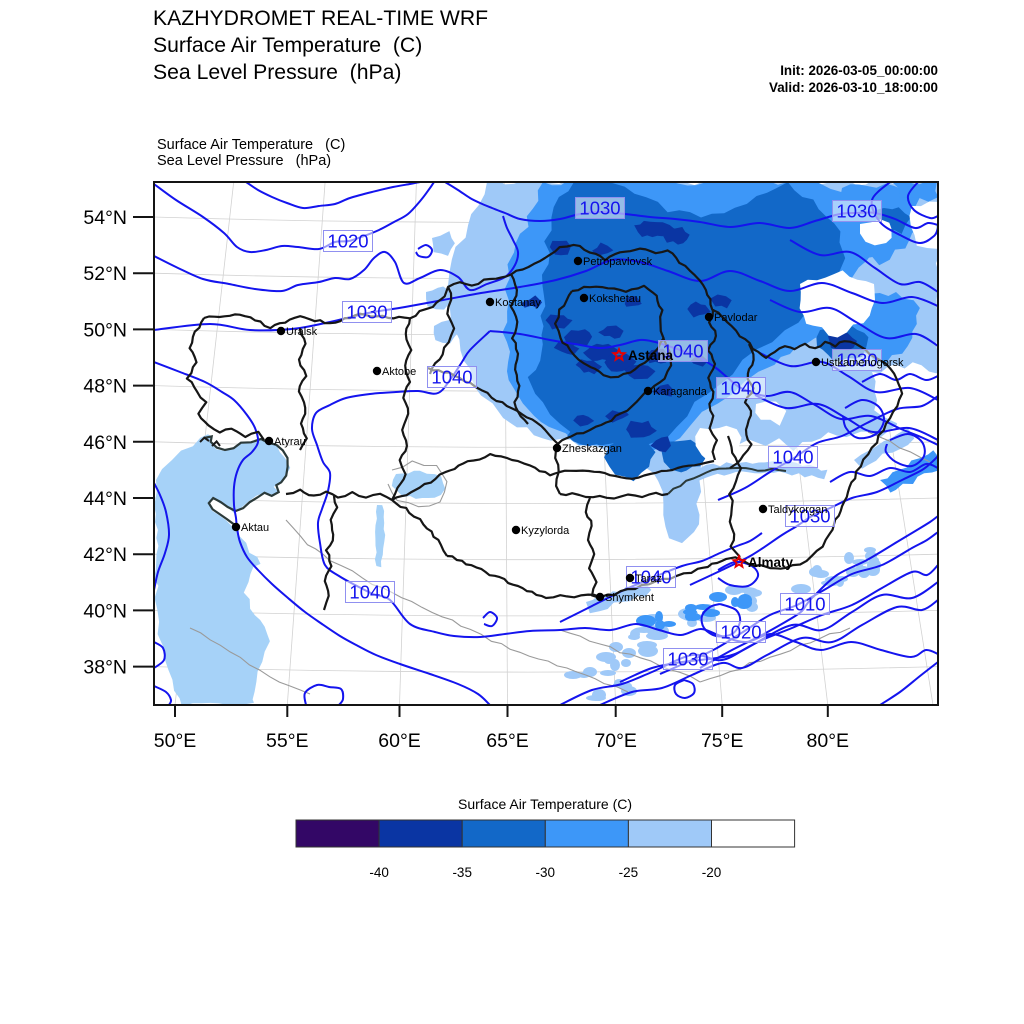 This screenshot has height=1024, width=1024. Describe the element at coordinates (287, 741) in the screenshot. I see `svg-text: 55°E` at that location.